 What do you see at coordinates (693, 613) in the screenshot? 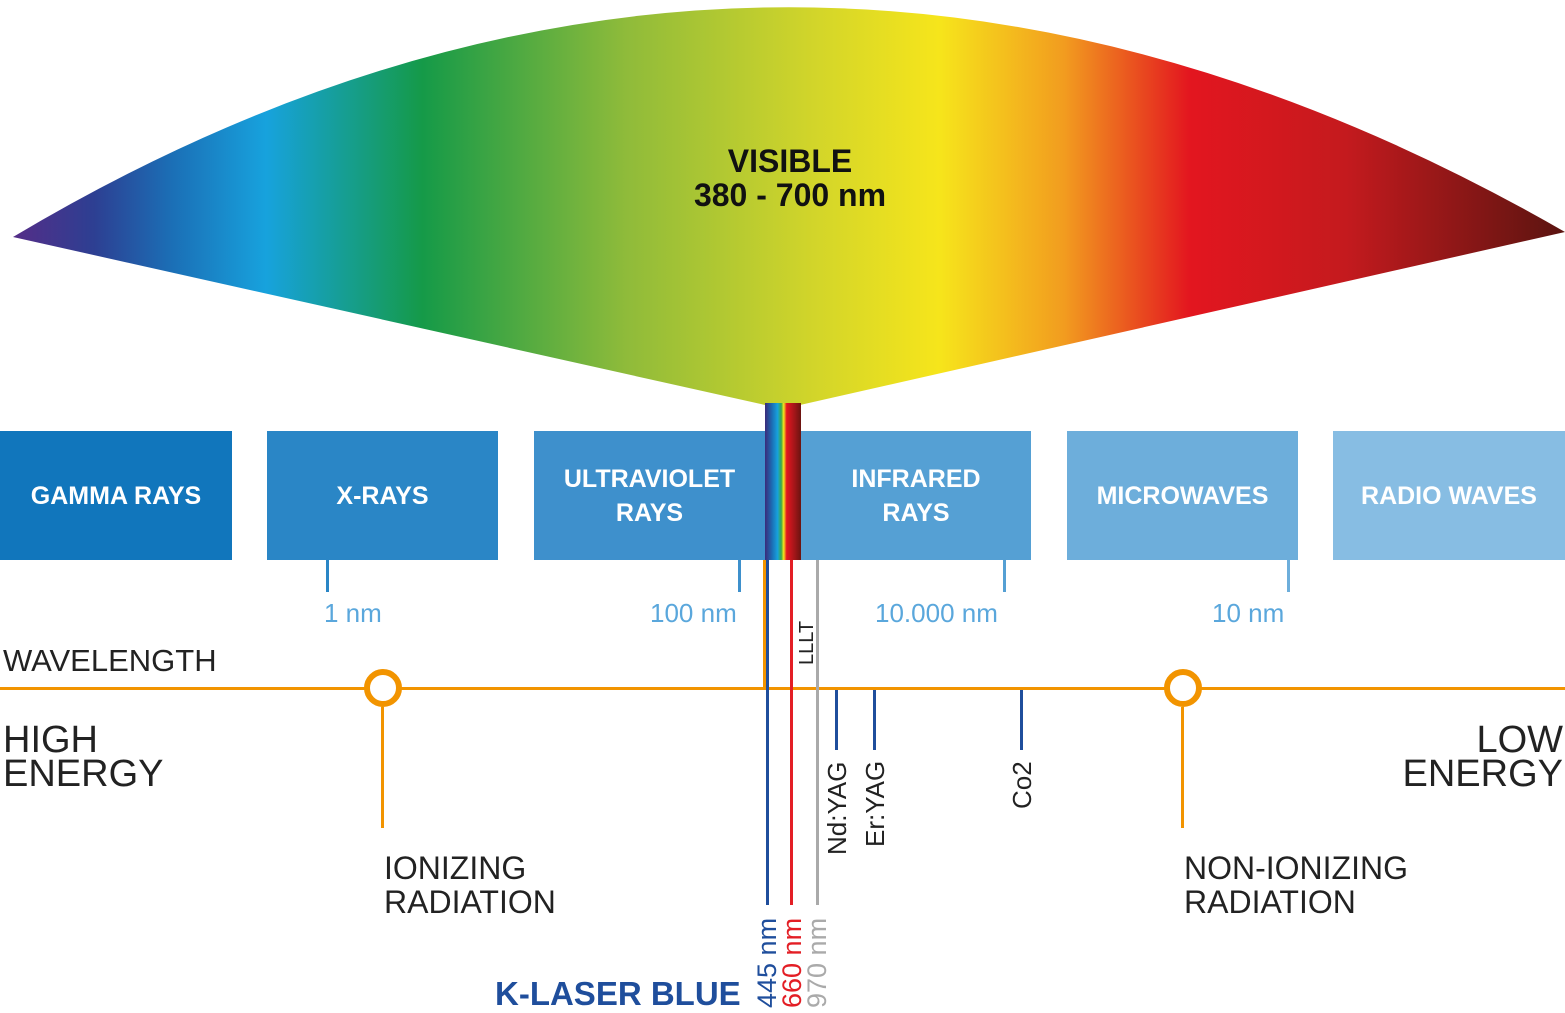
I see `scale-label: 100 nm` at bounding box center [693, 613].